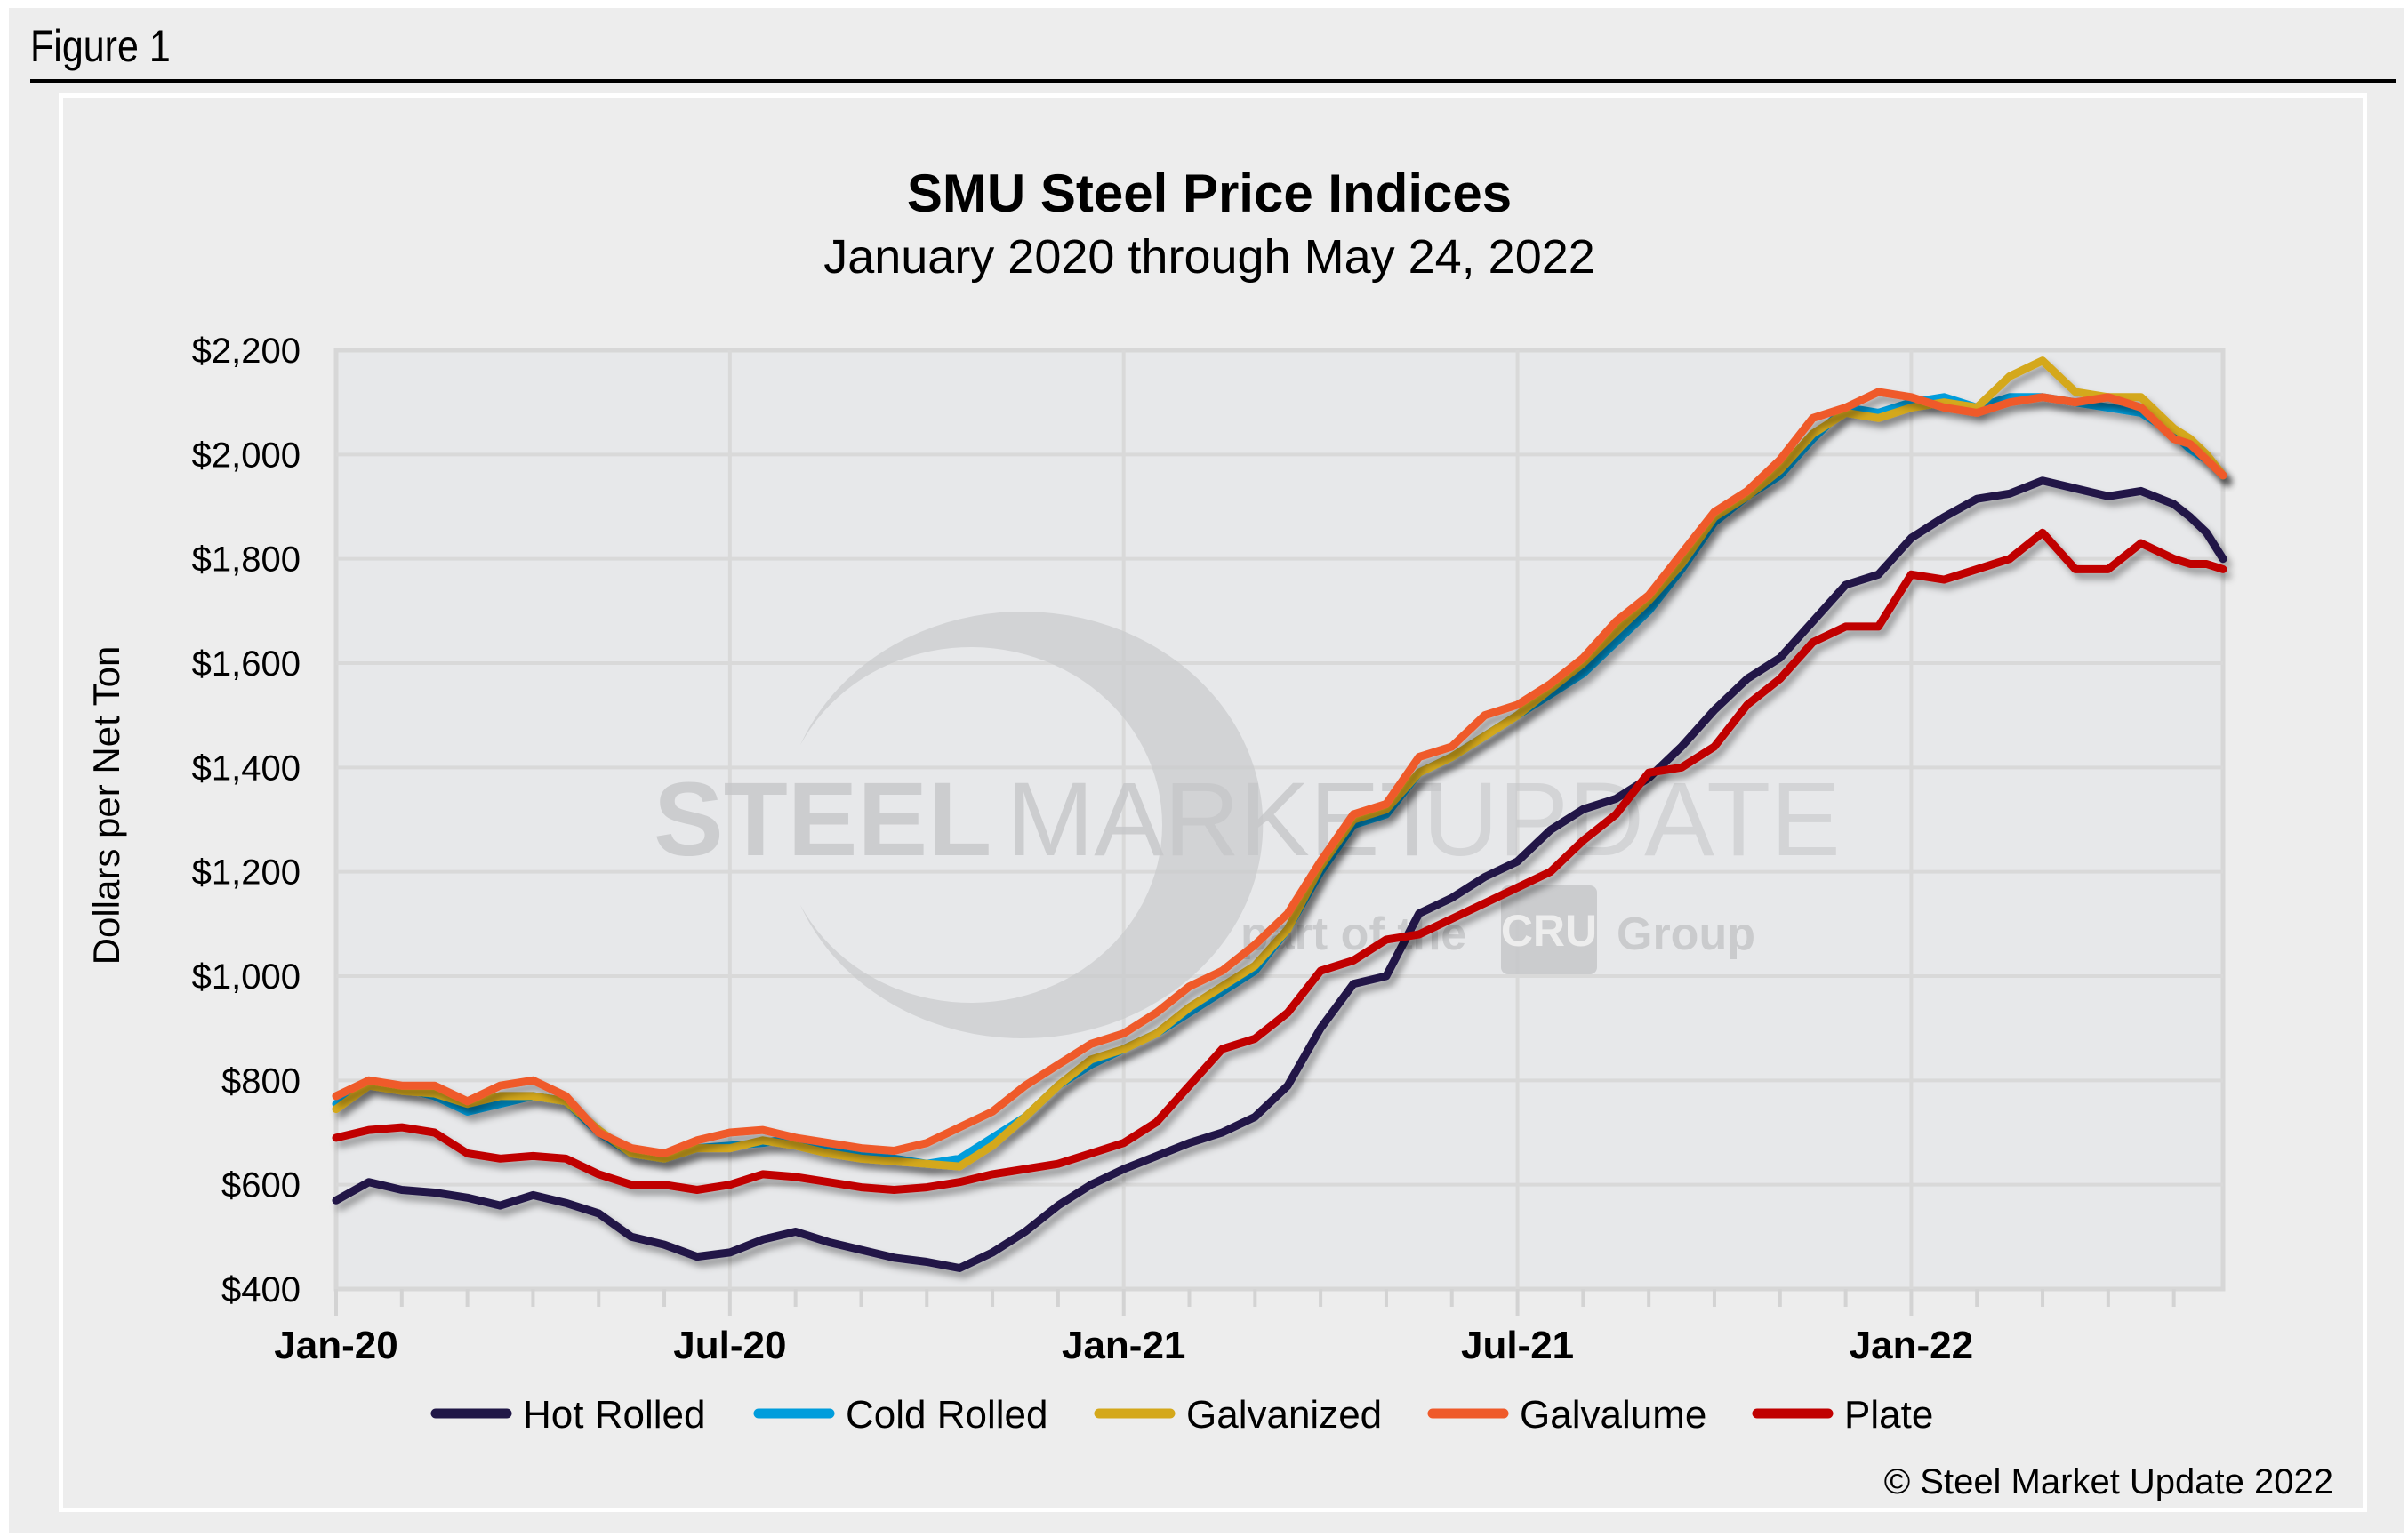 This screenshot has height=1537, width=2408. Describe the element at coordinates (1686, 934) in the screenshot. I see `watermark-tagline-post: Group` at that location.